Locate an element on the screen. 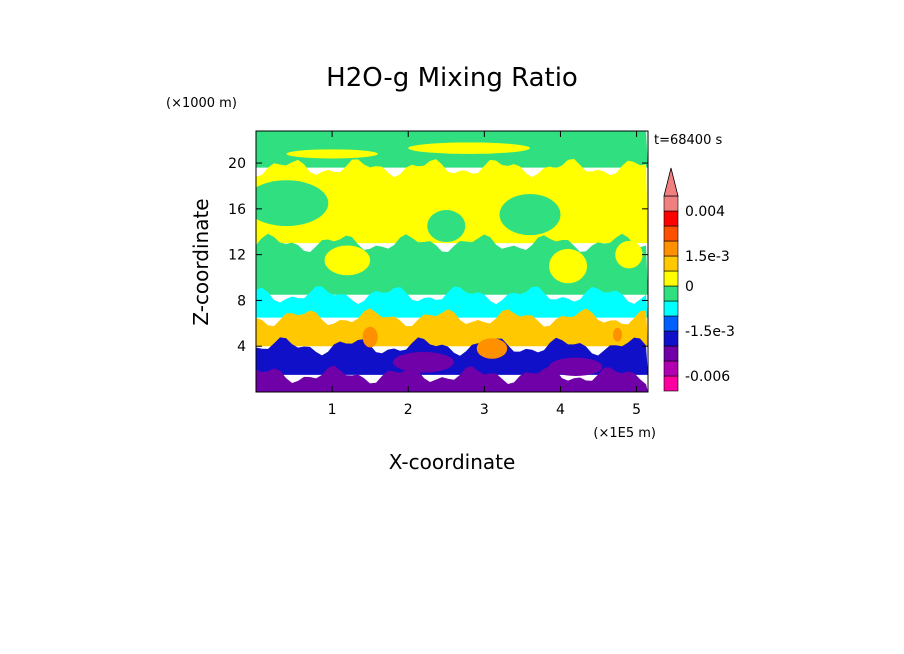 The width and height of the screenshot is (904, 654). colorbar-label: 1.5e-3 is located at coordinates (707, 257).